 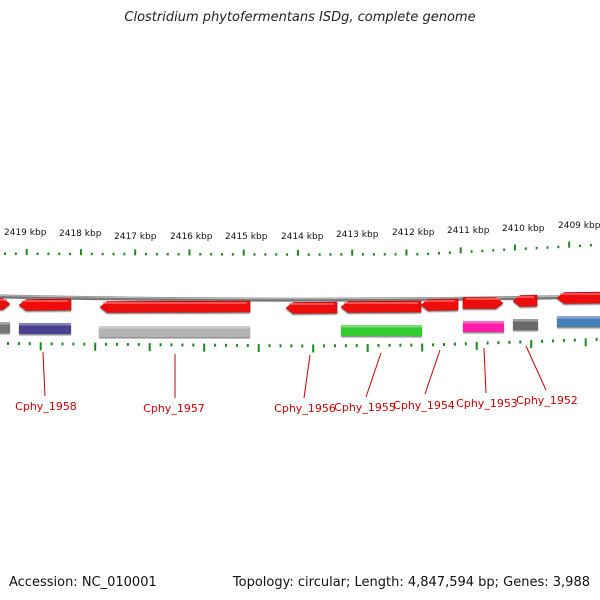 I want to click on inner-feature-track, so click(x=300, y=326).